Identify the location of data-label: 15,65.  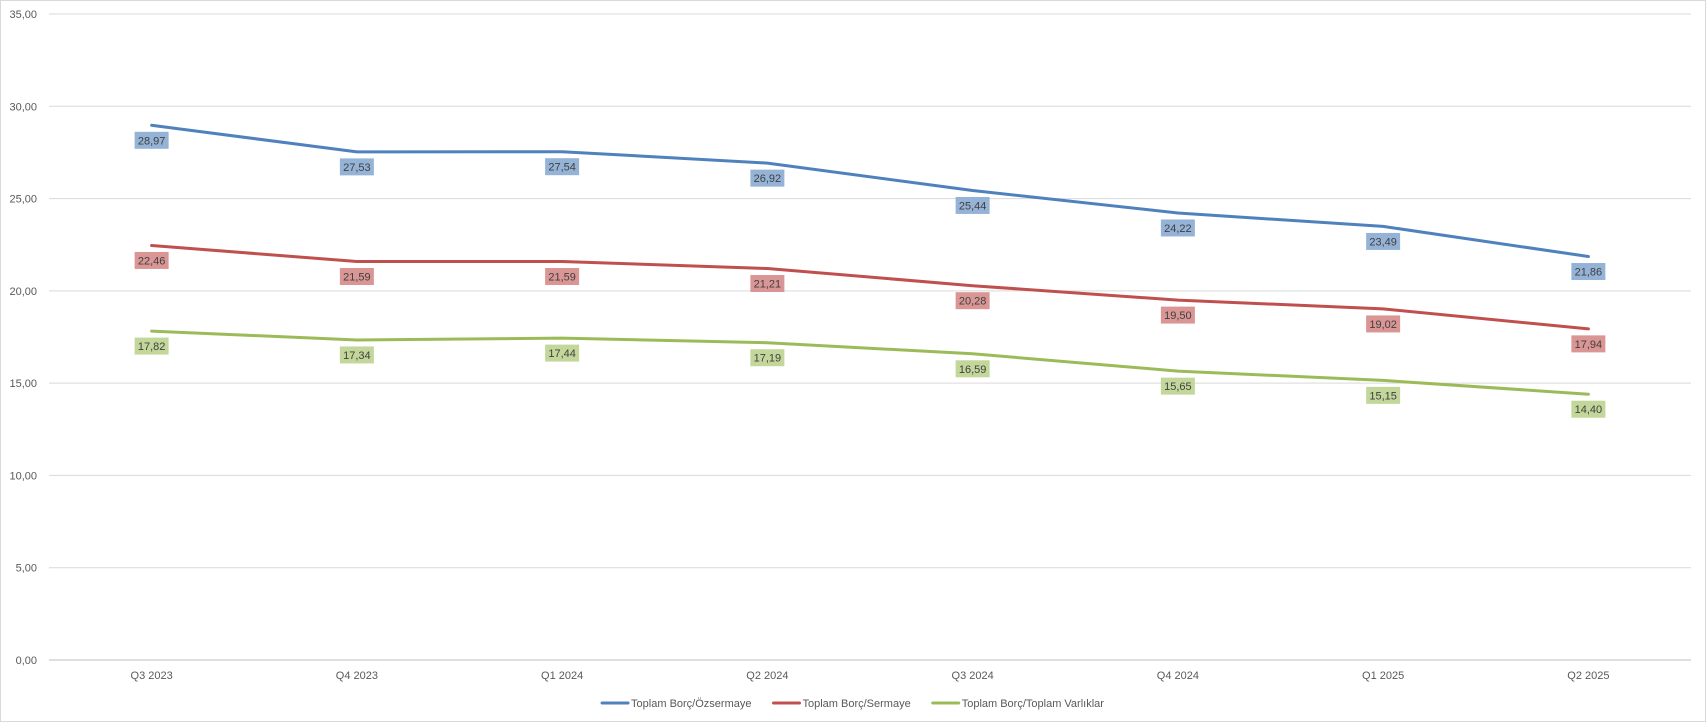
(1178, 387).